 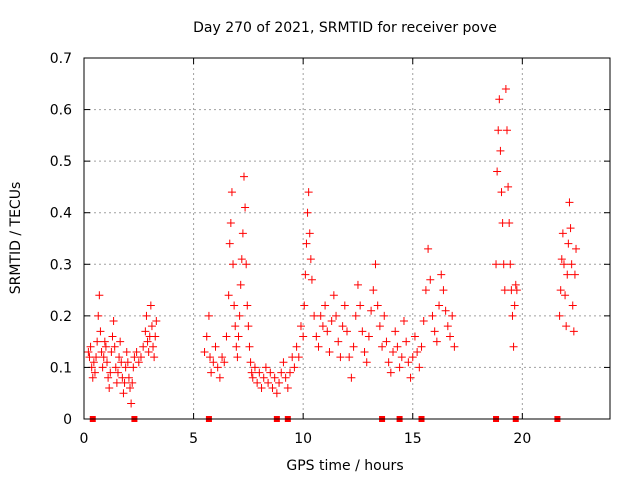 I want to click on y-axis-label: SRMTID / TECUs, so click(x=16, y=238).